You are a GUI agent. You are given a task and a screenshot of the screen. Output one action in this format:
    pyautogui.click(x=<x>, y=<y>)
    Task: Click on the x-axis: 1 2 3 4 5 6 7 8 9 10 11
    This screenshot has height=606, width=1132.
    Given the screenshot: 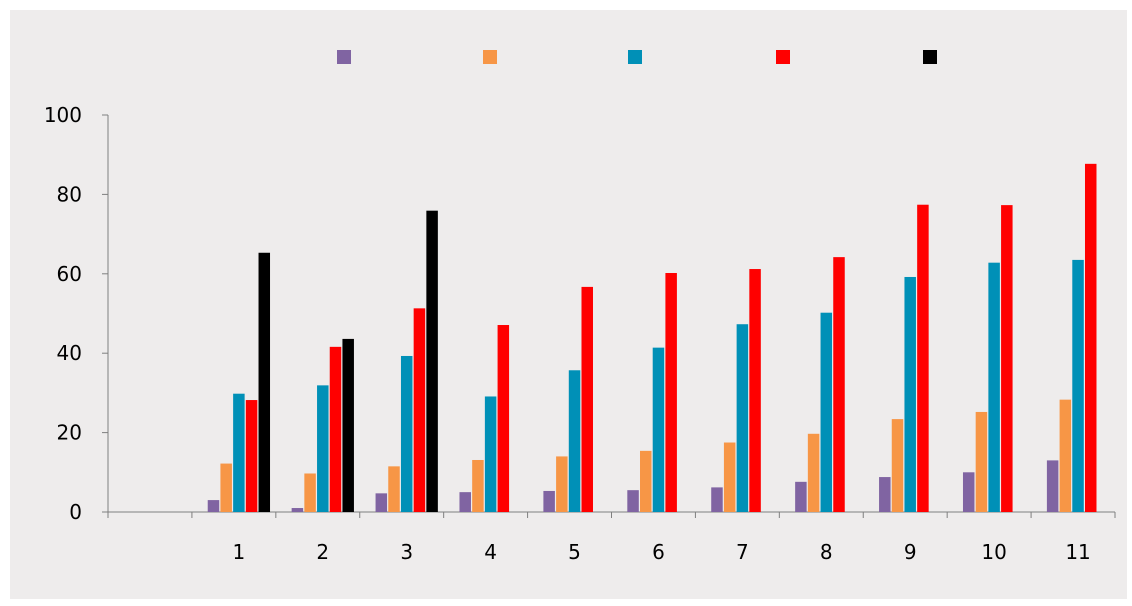 What is the action you would take?
    pyautogui.click(x=611, y=537)
    